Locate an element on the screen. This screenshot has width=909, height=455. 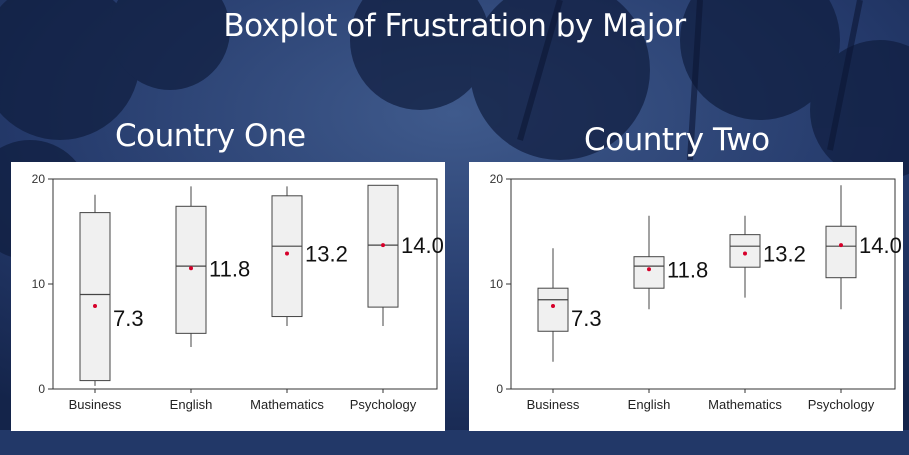
panel-title-country-one: Country One is located at coordinates (210, 136).